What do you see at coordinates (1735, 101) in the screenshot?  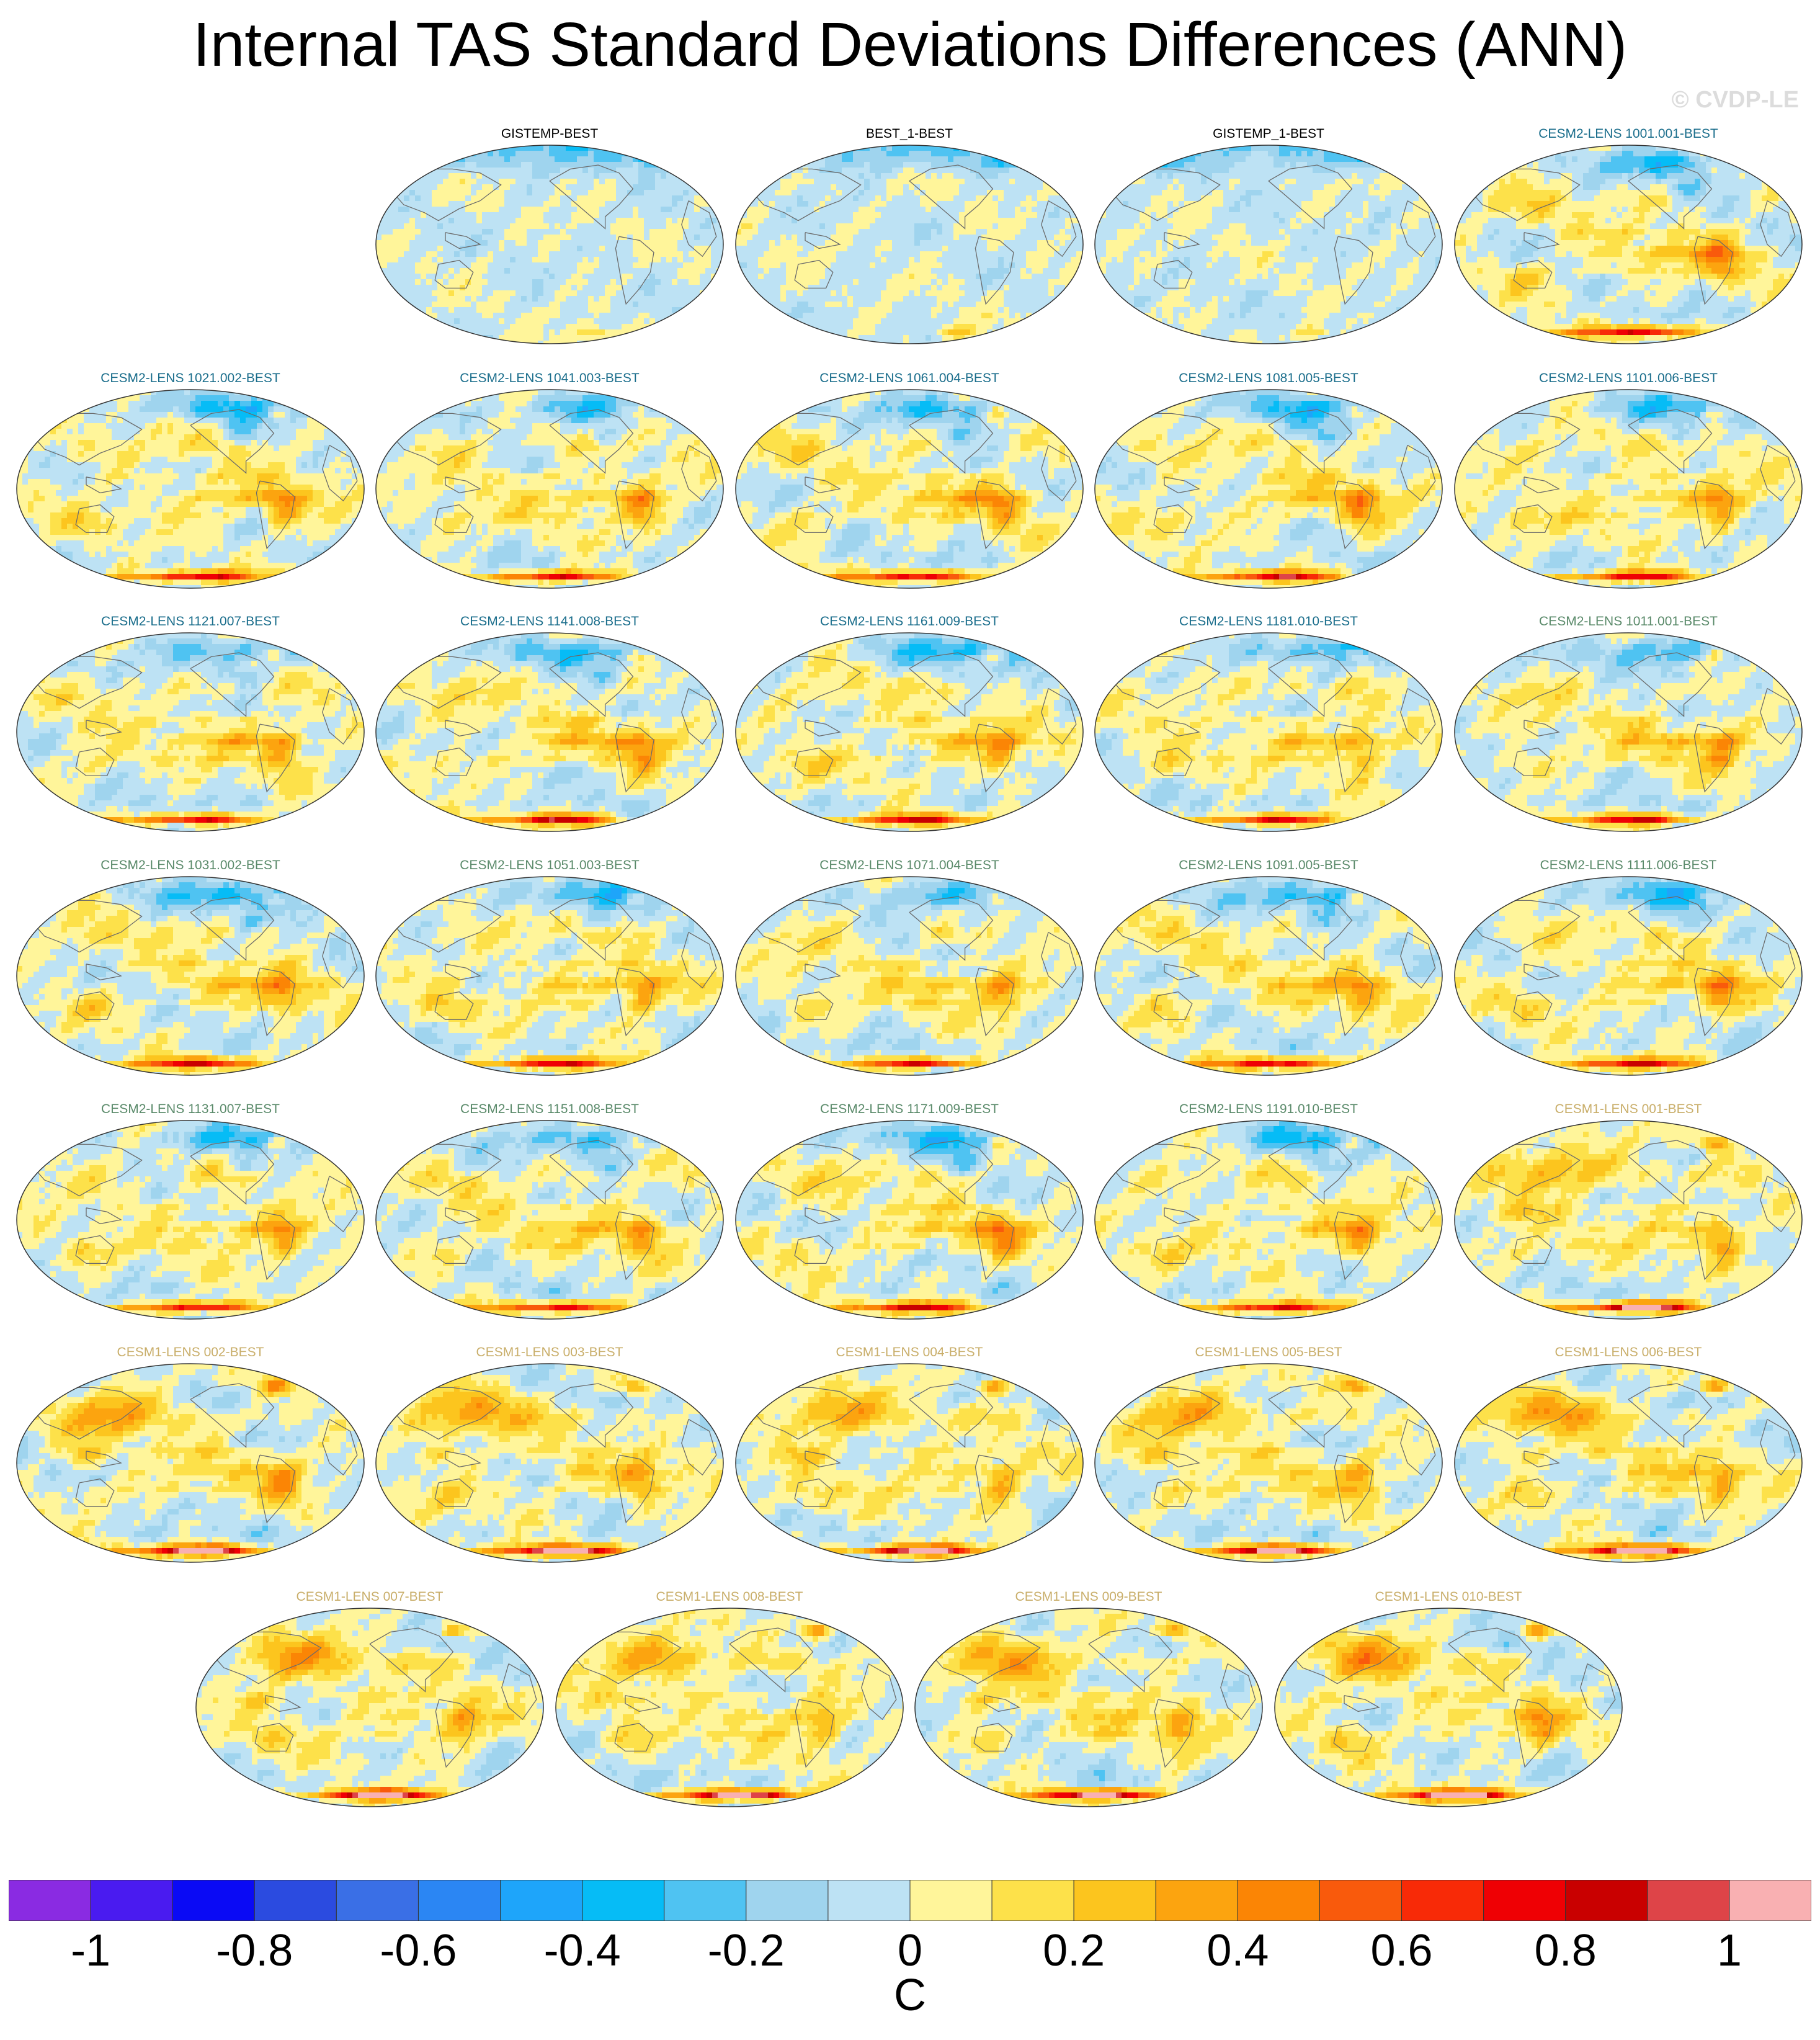 I see `watermark: © CVDP-LE` at bounding box center [1735, 101].